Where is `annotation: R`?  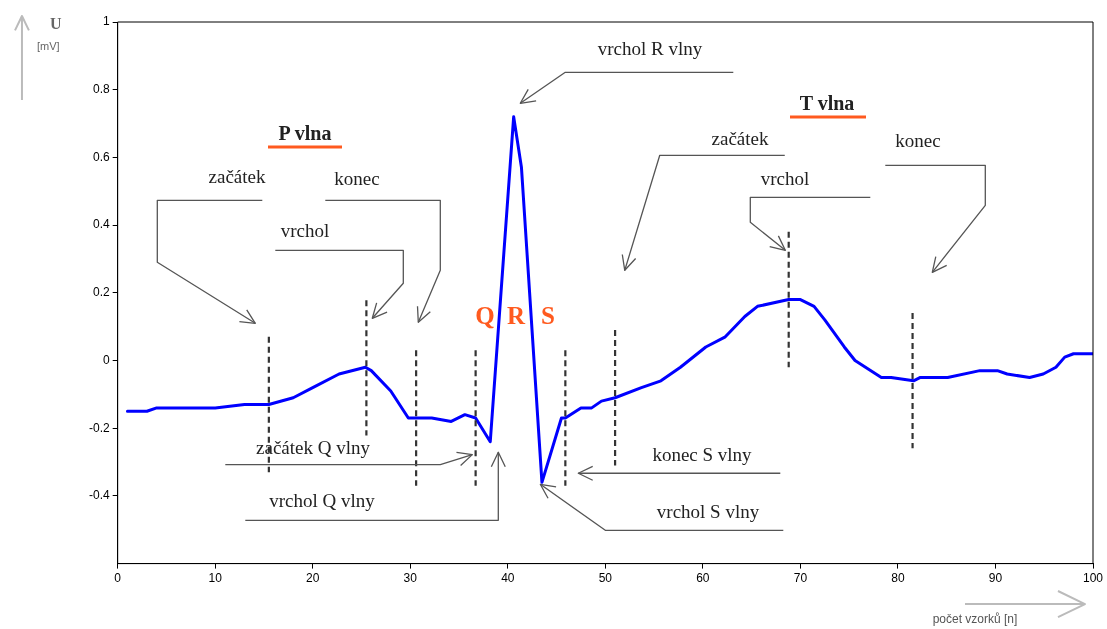 annotation: R is located at coordinates (516, 316).